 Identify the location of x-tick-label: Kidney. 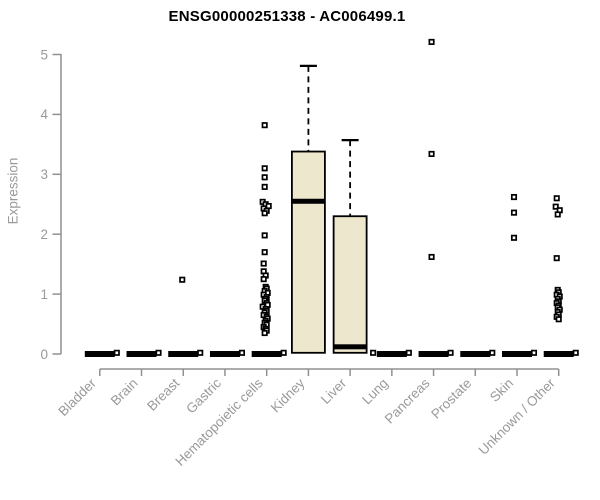
(288, 395).